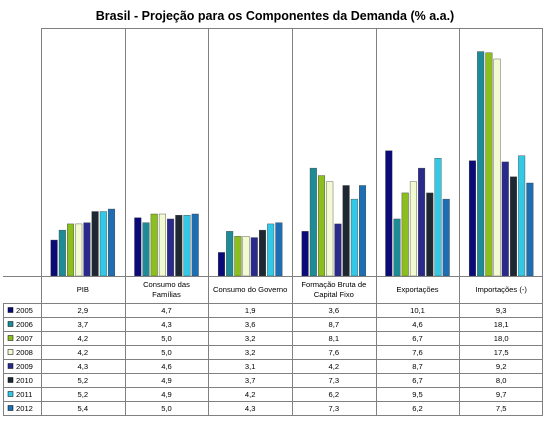 The image size is (550, 422). Describe the element at coordinates (10, 310) in the screenshot. I see `legend-key-2005` at that location.